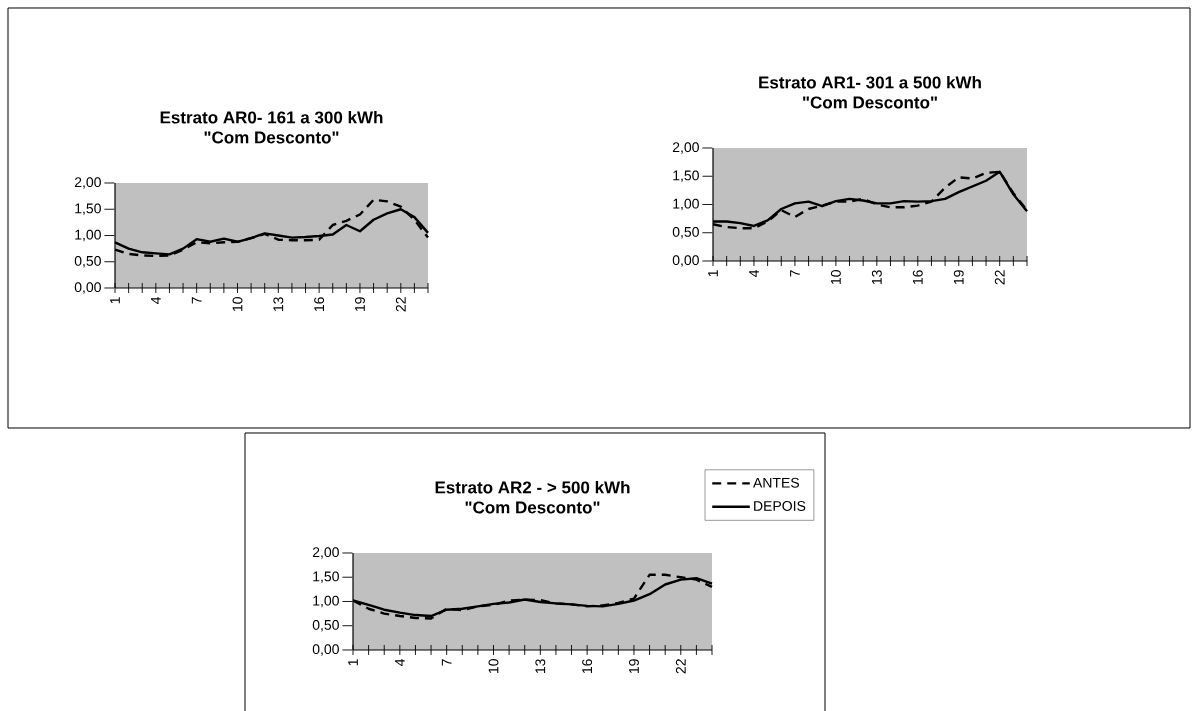 Image resolution: width=1198 pixels, height=711 pixels. What do you see at coordinates (532, 487) in the screenshot?
I see `chart-title: Estrato AR2 - > 500 kWh` at bounding box center [532, 487].